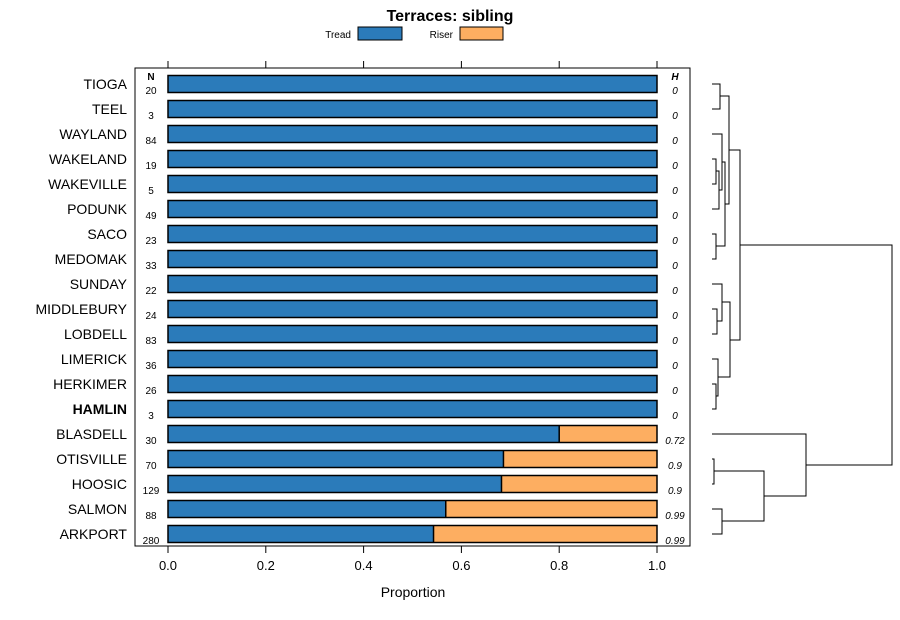 The image size is (900, 620). Describe the element at coordinates (307, 509) in the screenshot. I see `bar-tread-salmon` at that location.